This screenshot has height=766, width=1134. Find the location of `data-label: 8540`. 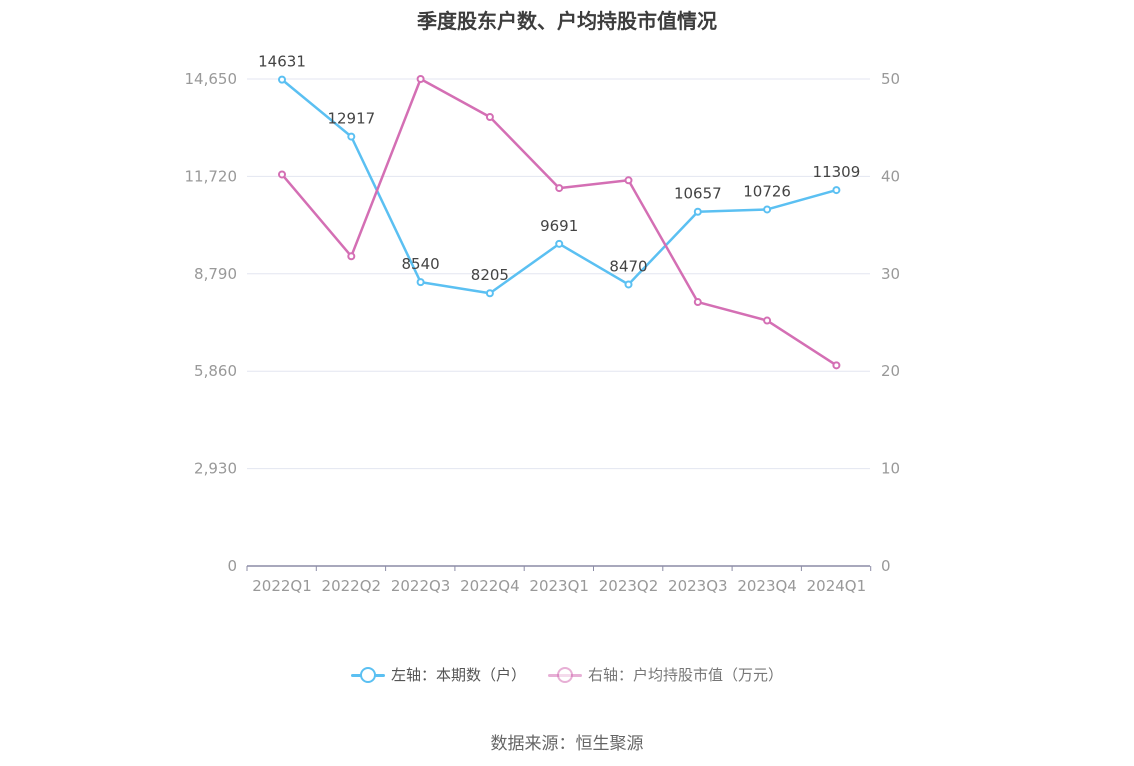

data-label: 8540 is located at coordinates (421, 264).